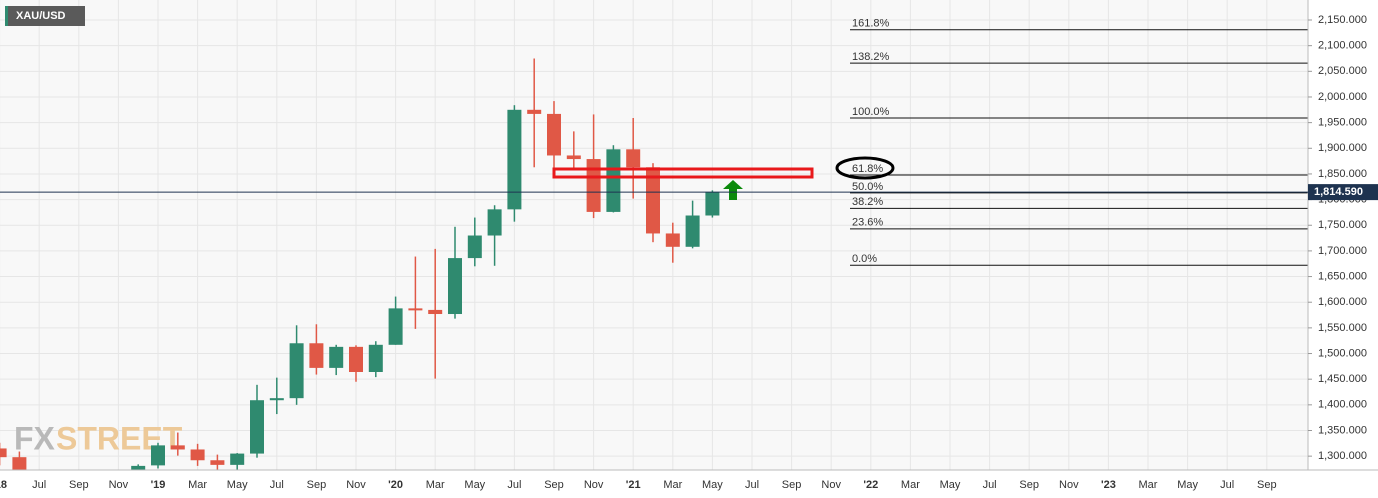 This screenshot has width=1378, height=498. Describe the element at coordinates (633, 485) in the screenshot. I see `x-tick-label: '21` at that location.